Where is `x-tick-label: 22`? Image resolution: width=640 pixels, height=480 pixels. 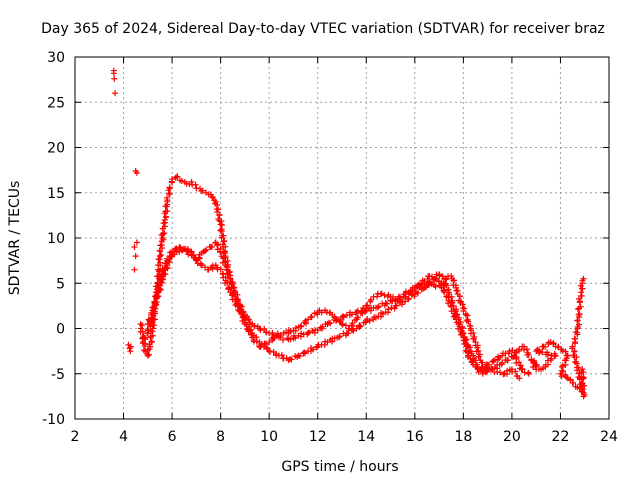 x-tick-label: 22 is located at coordinates (561, 437).